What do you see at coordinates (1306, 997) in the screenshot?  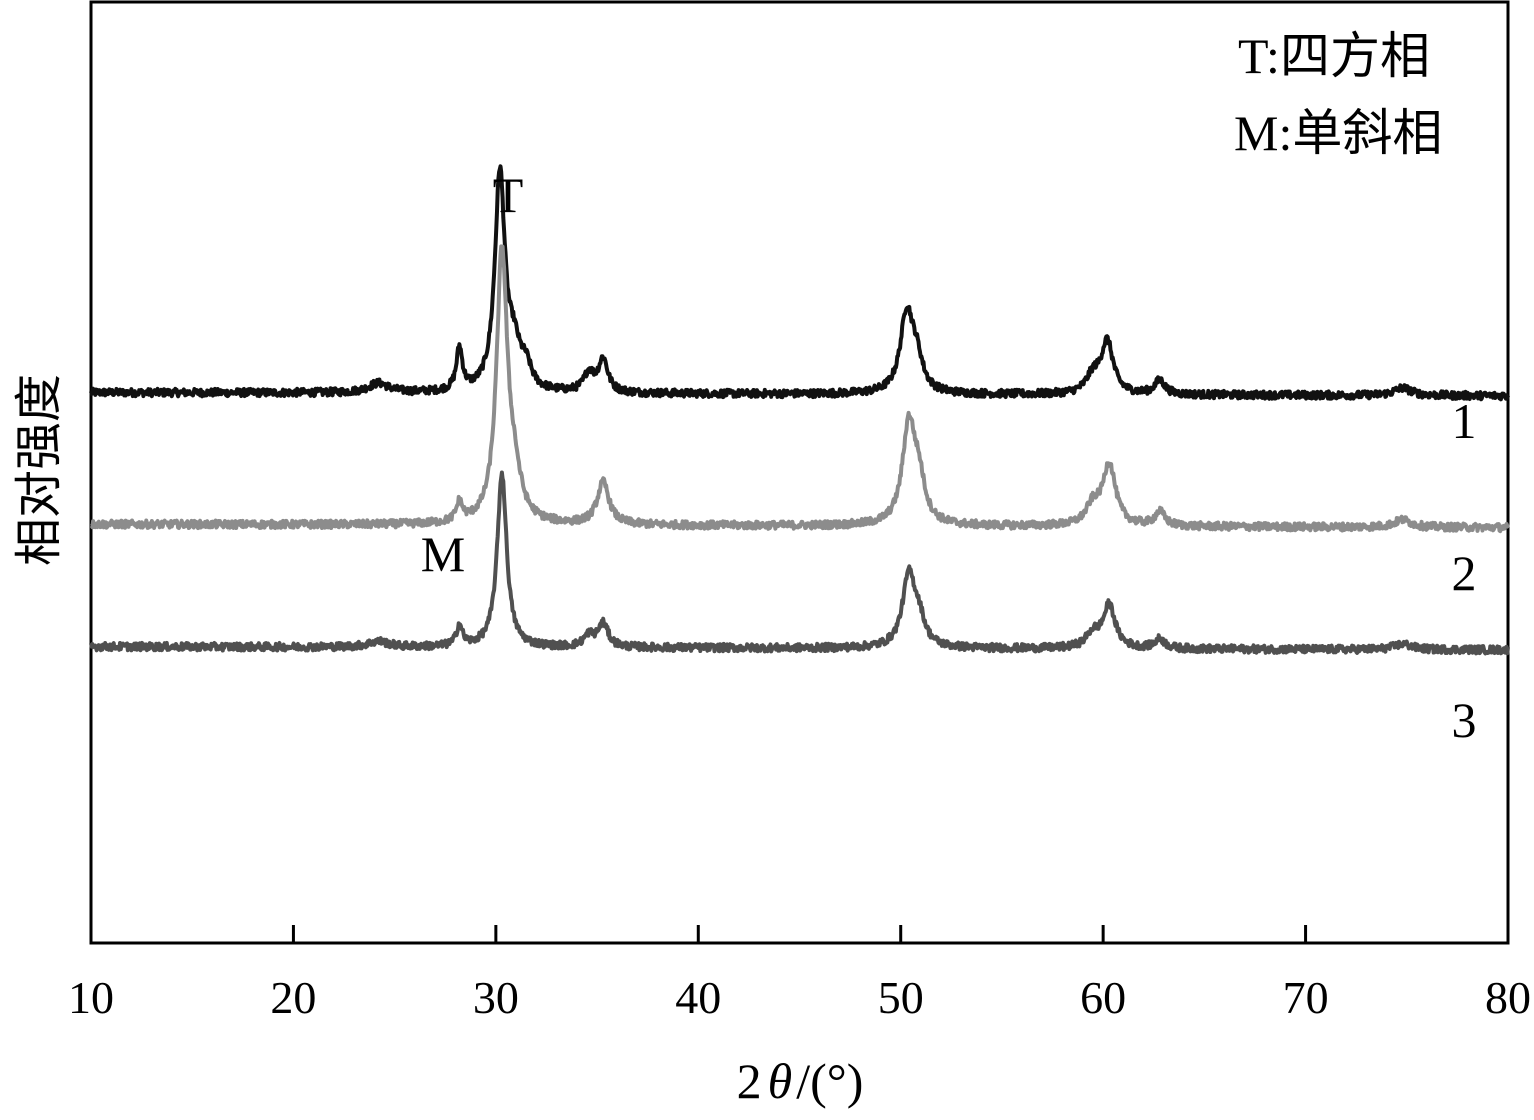 I see `x-tick-label: 70` at bounding box center [1306, 997].